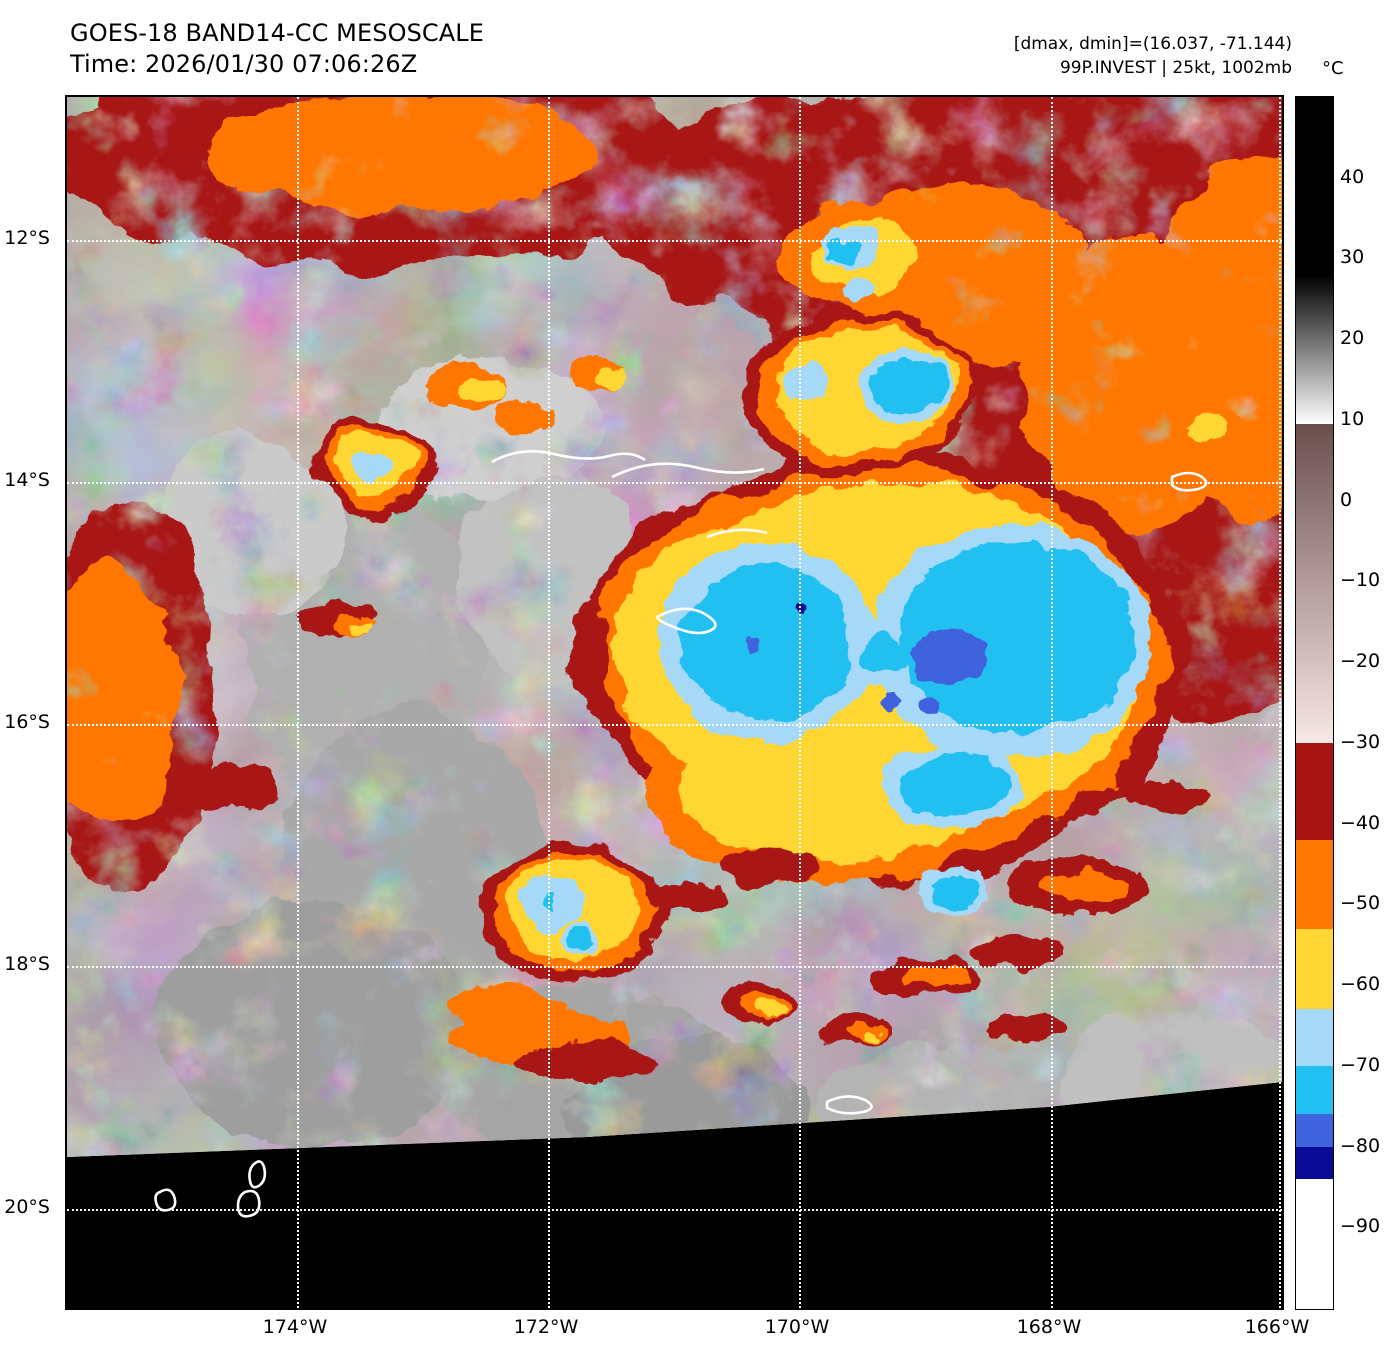  What do you see at coordinates (1360, 741) in the screenshot?
I see `colorbar-tick: −30` at bounding box center [1360, 741].